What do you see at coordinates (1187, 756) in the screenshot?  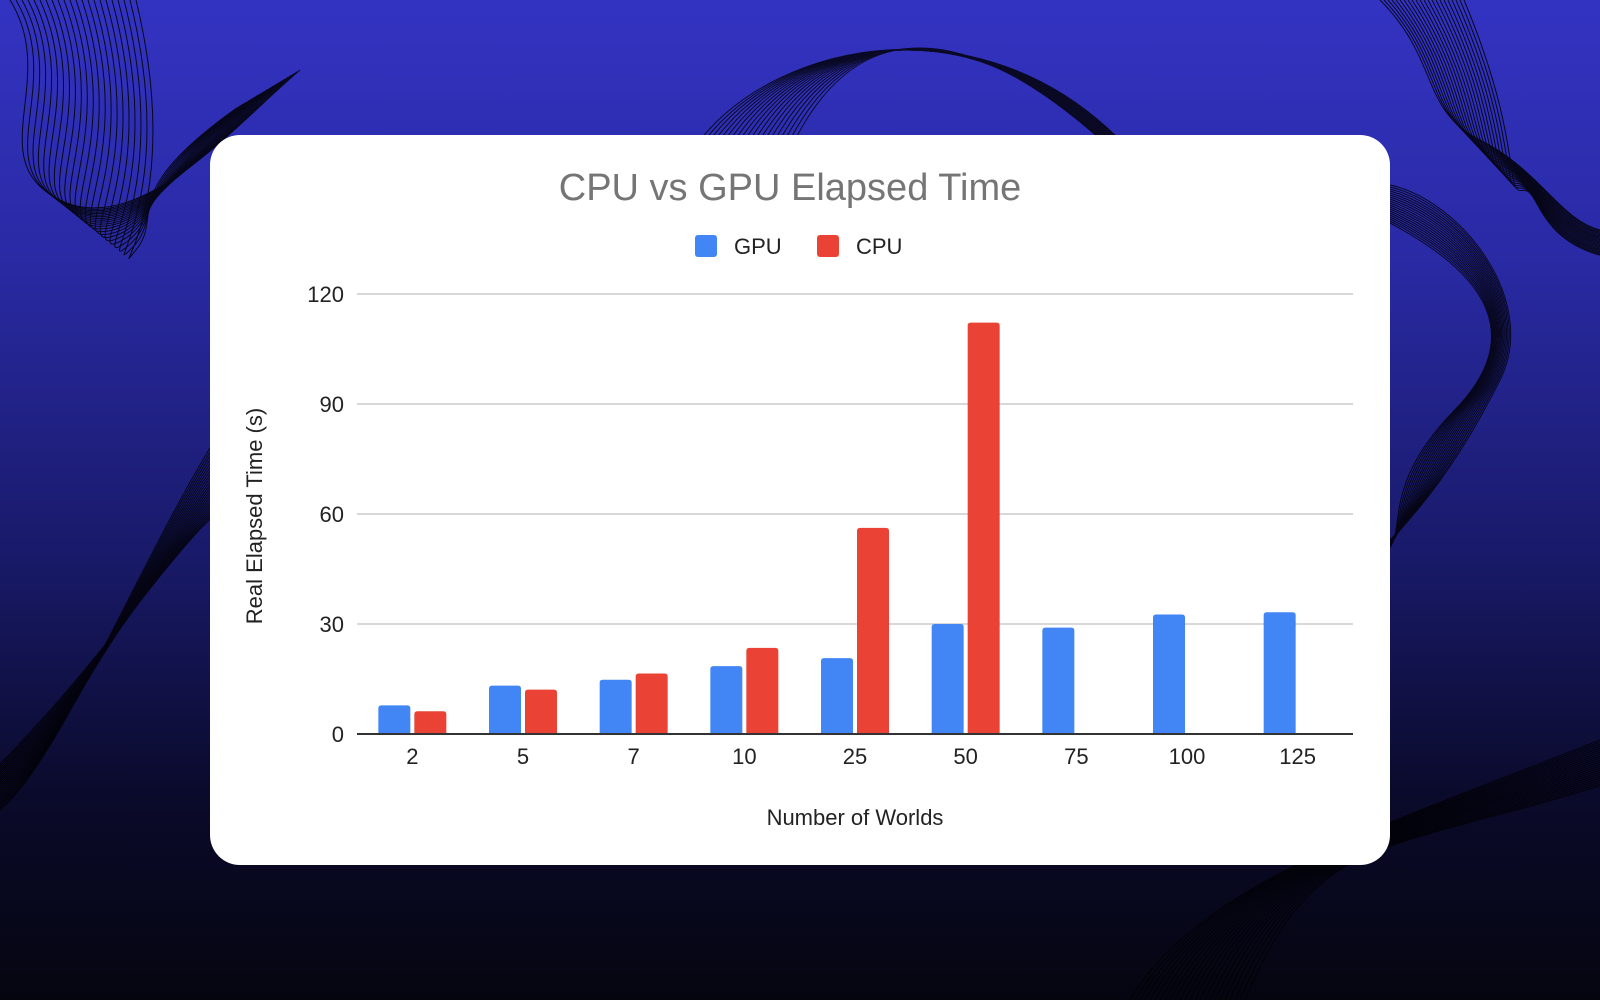 I see `x-tick-label: 100` at bounding box center [1187, 756].